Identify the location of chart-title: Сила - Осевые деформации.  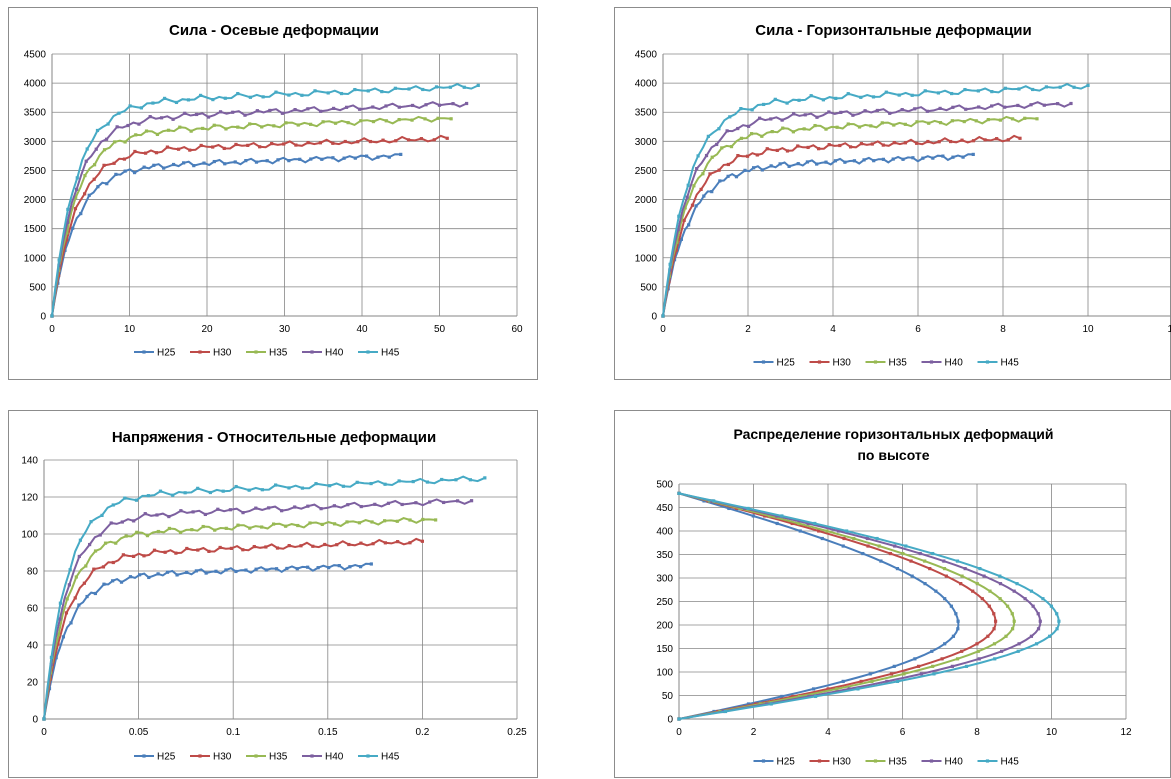
(274, 30).